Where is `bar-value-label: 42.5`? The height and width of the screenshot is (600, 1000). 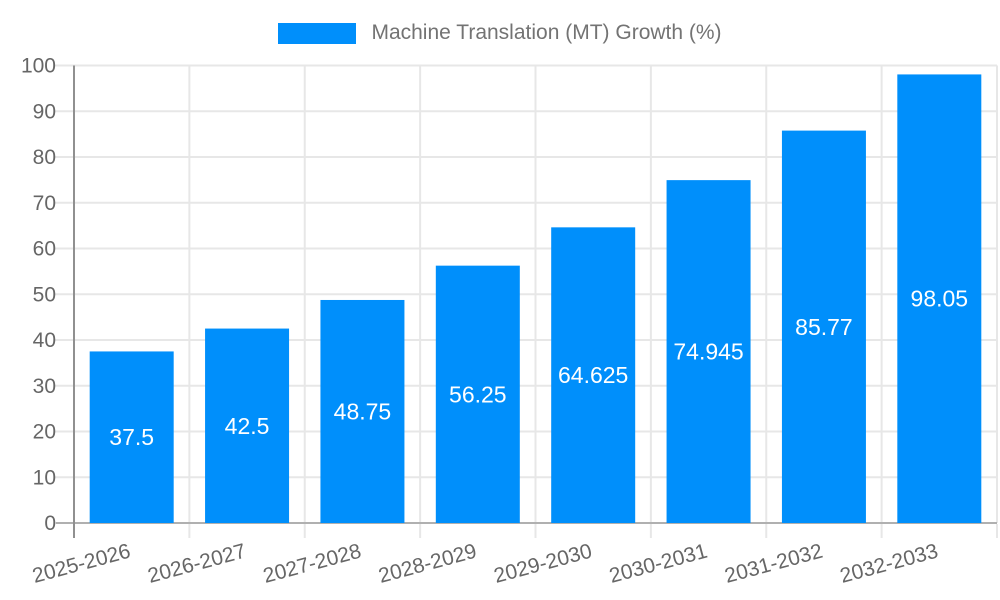 bar-value-label: 42.5 is located at coordinates (247, 426).